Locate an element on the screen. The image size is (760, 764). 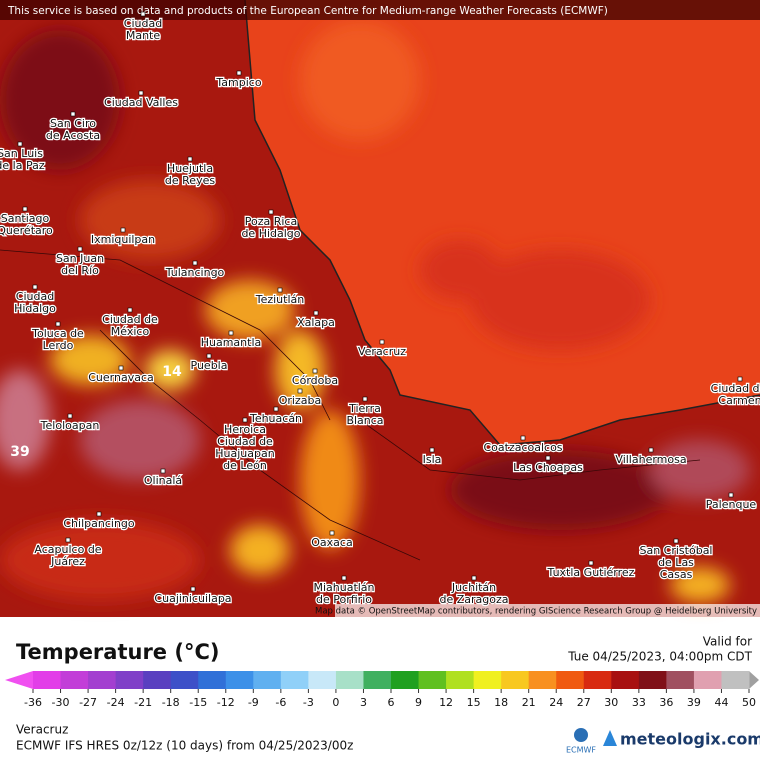
city-label: Casas is located at coordinates (676, 574).